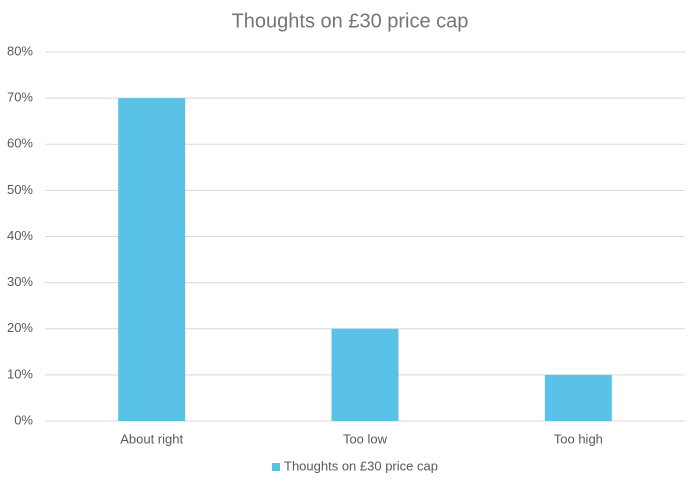 The width and height of the screenshot is (700, 487). Describe the element at coordinates (23, 419) in the screenshot. I see `y-tick-label: 0%` at that location.